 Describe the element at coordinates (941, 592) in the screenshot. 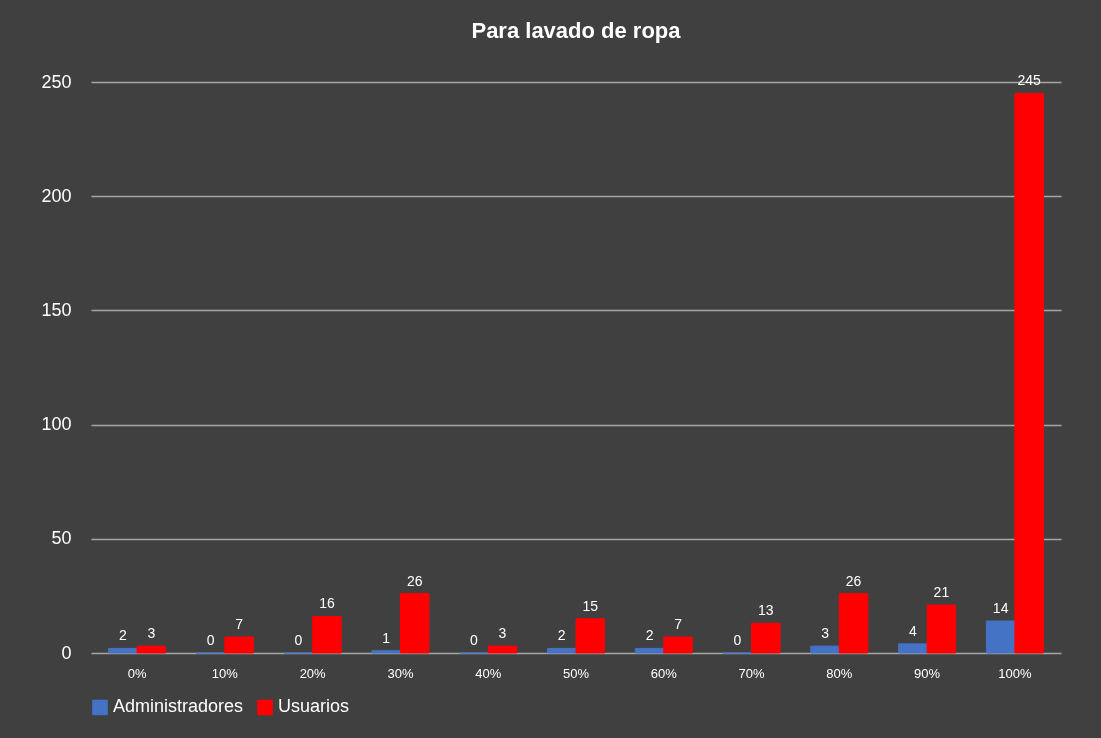

I see `data-label: 21` at that location.